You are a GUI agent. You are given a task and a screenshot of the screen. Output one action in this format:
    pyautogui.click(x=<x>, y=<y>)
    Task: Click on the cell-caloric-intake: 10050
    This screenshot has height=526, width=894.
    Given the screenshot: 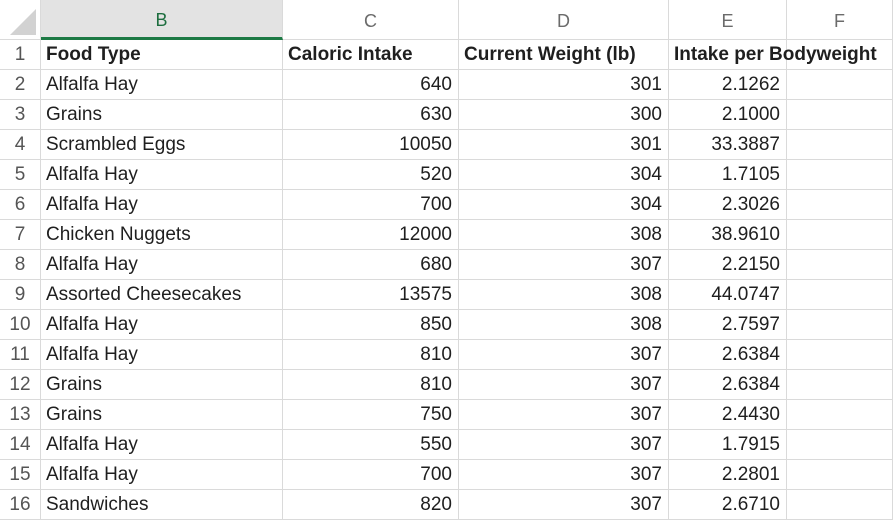 What is the action you would take?
    pyautogui.click(x=371, y=145)
    